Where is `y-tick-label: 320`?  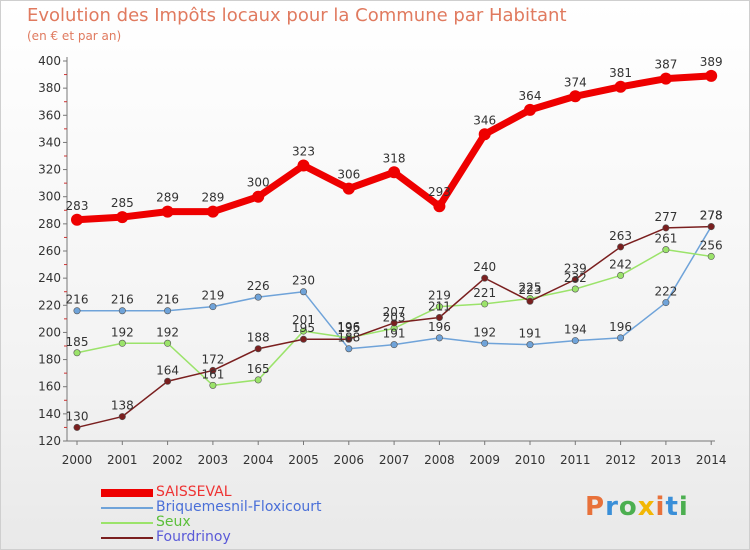
y-tick-label: 320 is located at coordinates (49, 170).